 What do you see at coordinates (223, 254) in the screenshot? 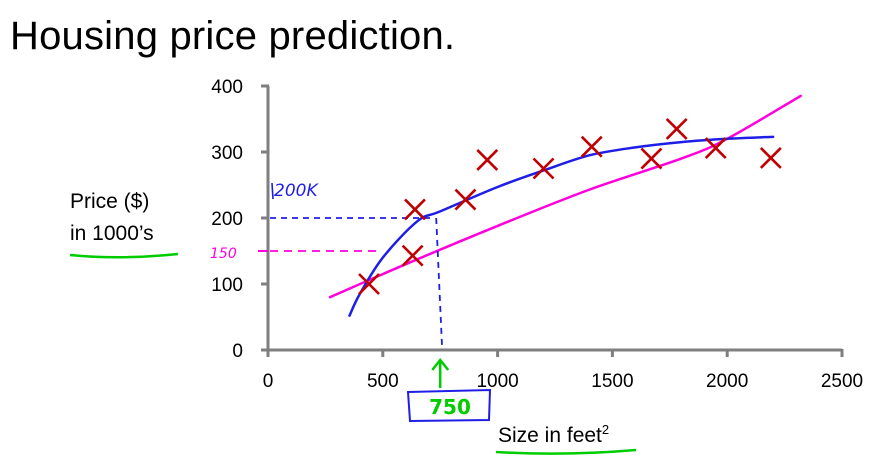
I see `label-150: 150` at bounding box center [223, 254].